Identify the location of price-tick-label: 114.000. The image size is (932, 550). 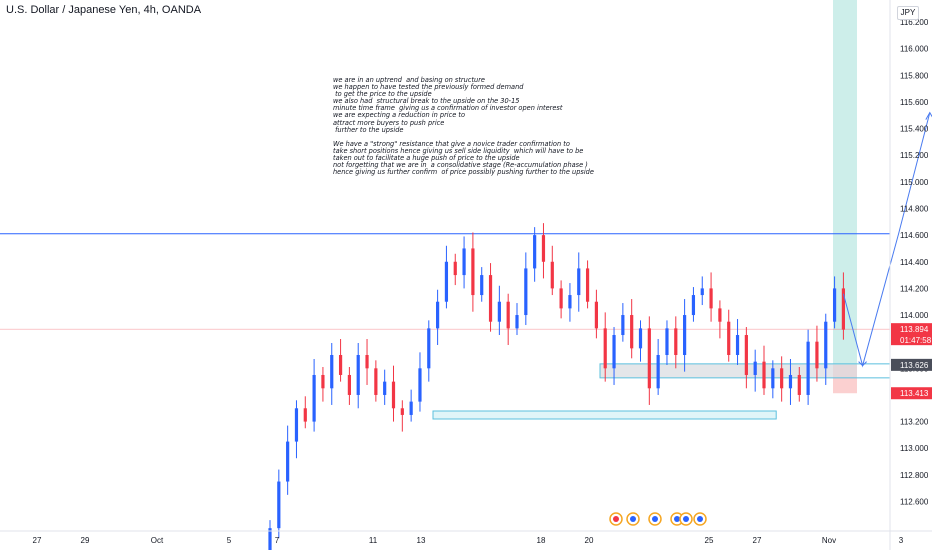
(914, 315).